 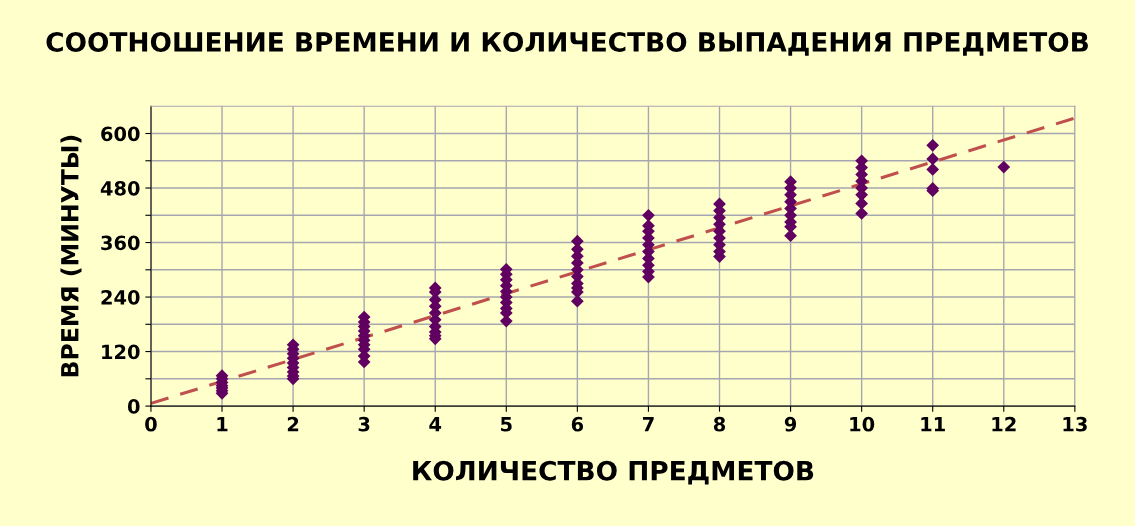 What do you see at coordinates (719, 424) in the screenshot?
I see `x-tick-label: 8` at bounding box center [719, 424].